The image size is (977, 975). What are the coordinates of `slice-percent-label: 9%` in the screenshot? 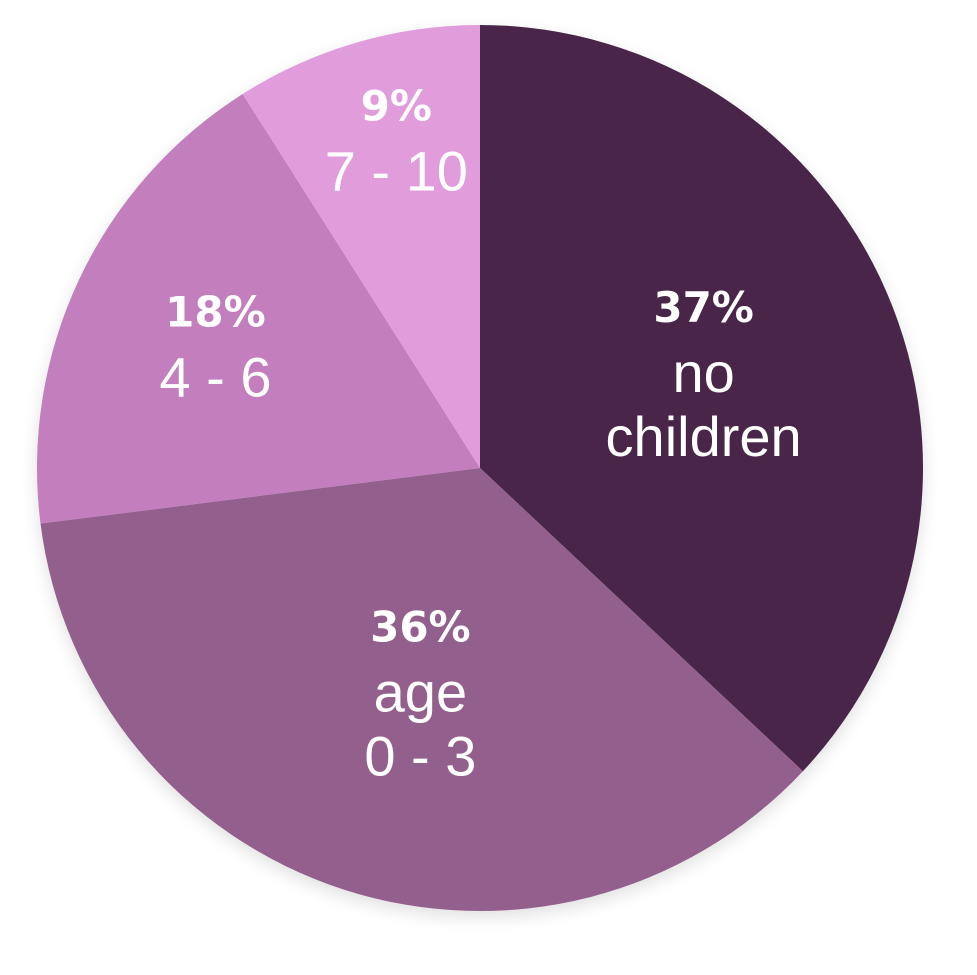 It's located at (396, 105).